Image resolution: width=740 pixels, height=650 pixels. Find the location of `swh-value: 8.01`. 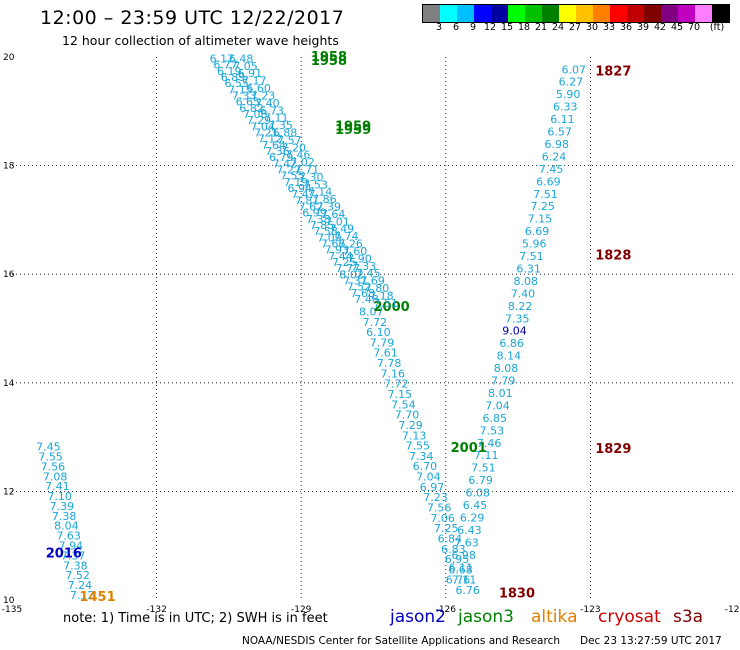

swh-value: 8.01 is located at coordinates (500, 393).